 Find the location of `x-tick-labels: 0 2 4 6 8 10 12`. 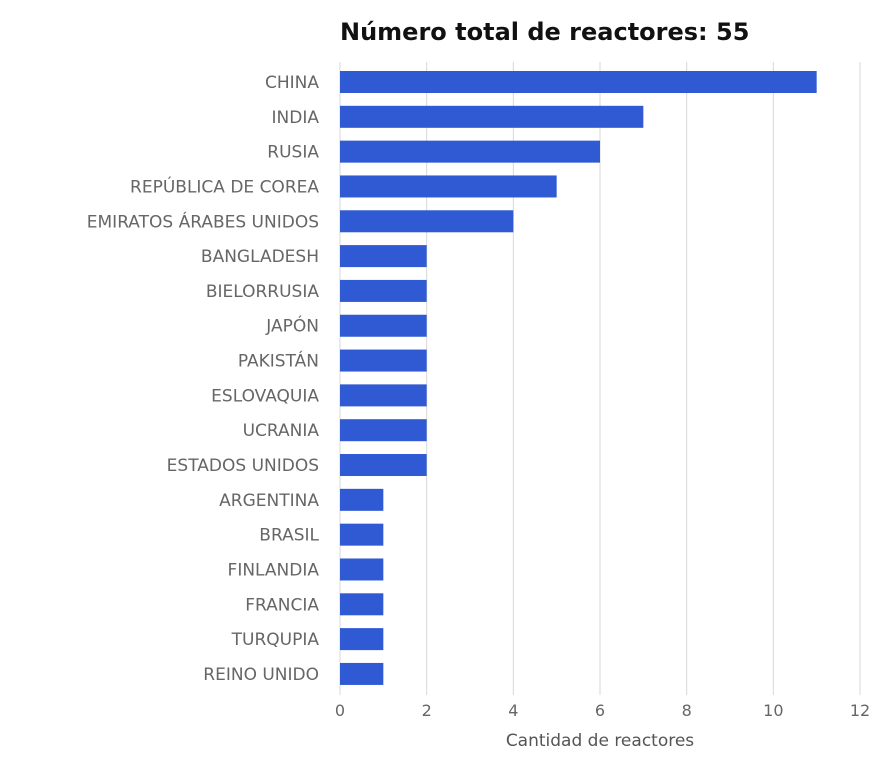

x-tick-labels: 0 2 4 6 8 10 12 is located at coordinates (602, 710).